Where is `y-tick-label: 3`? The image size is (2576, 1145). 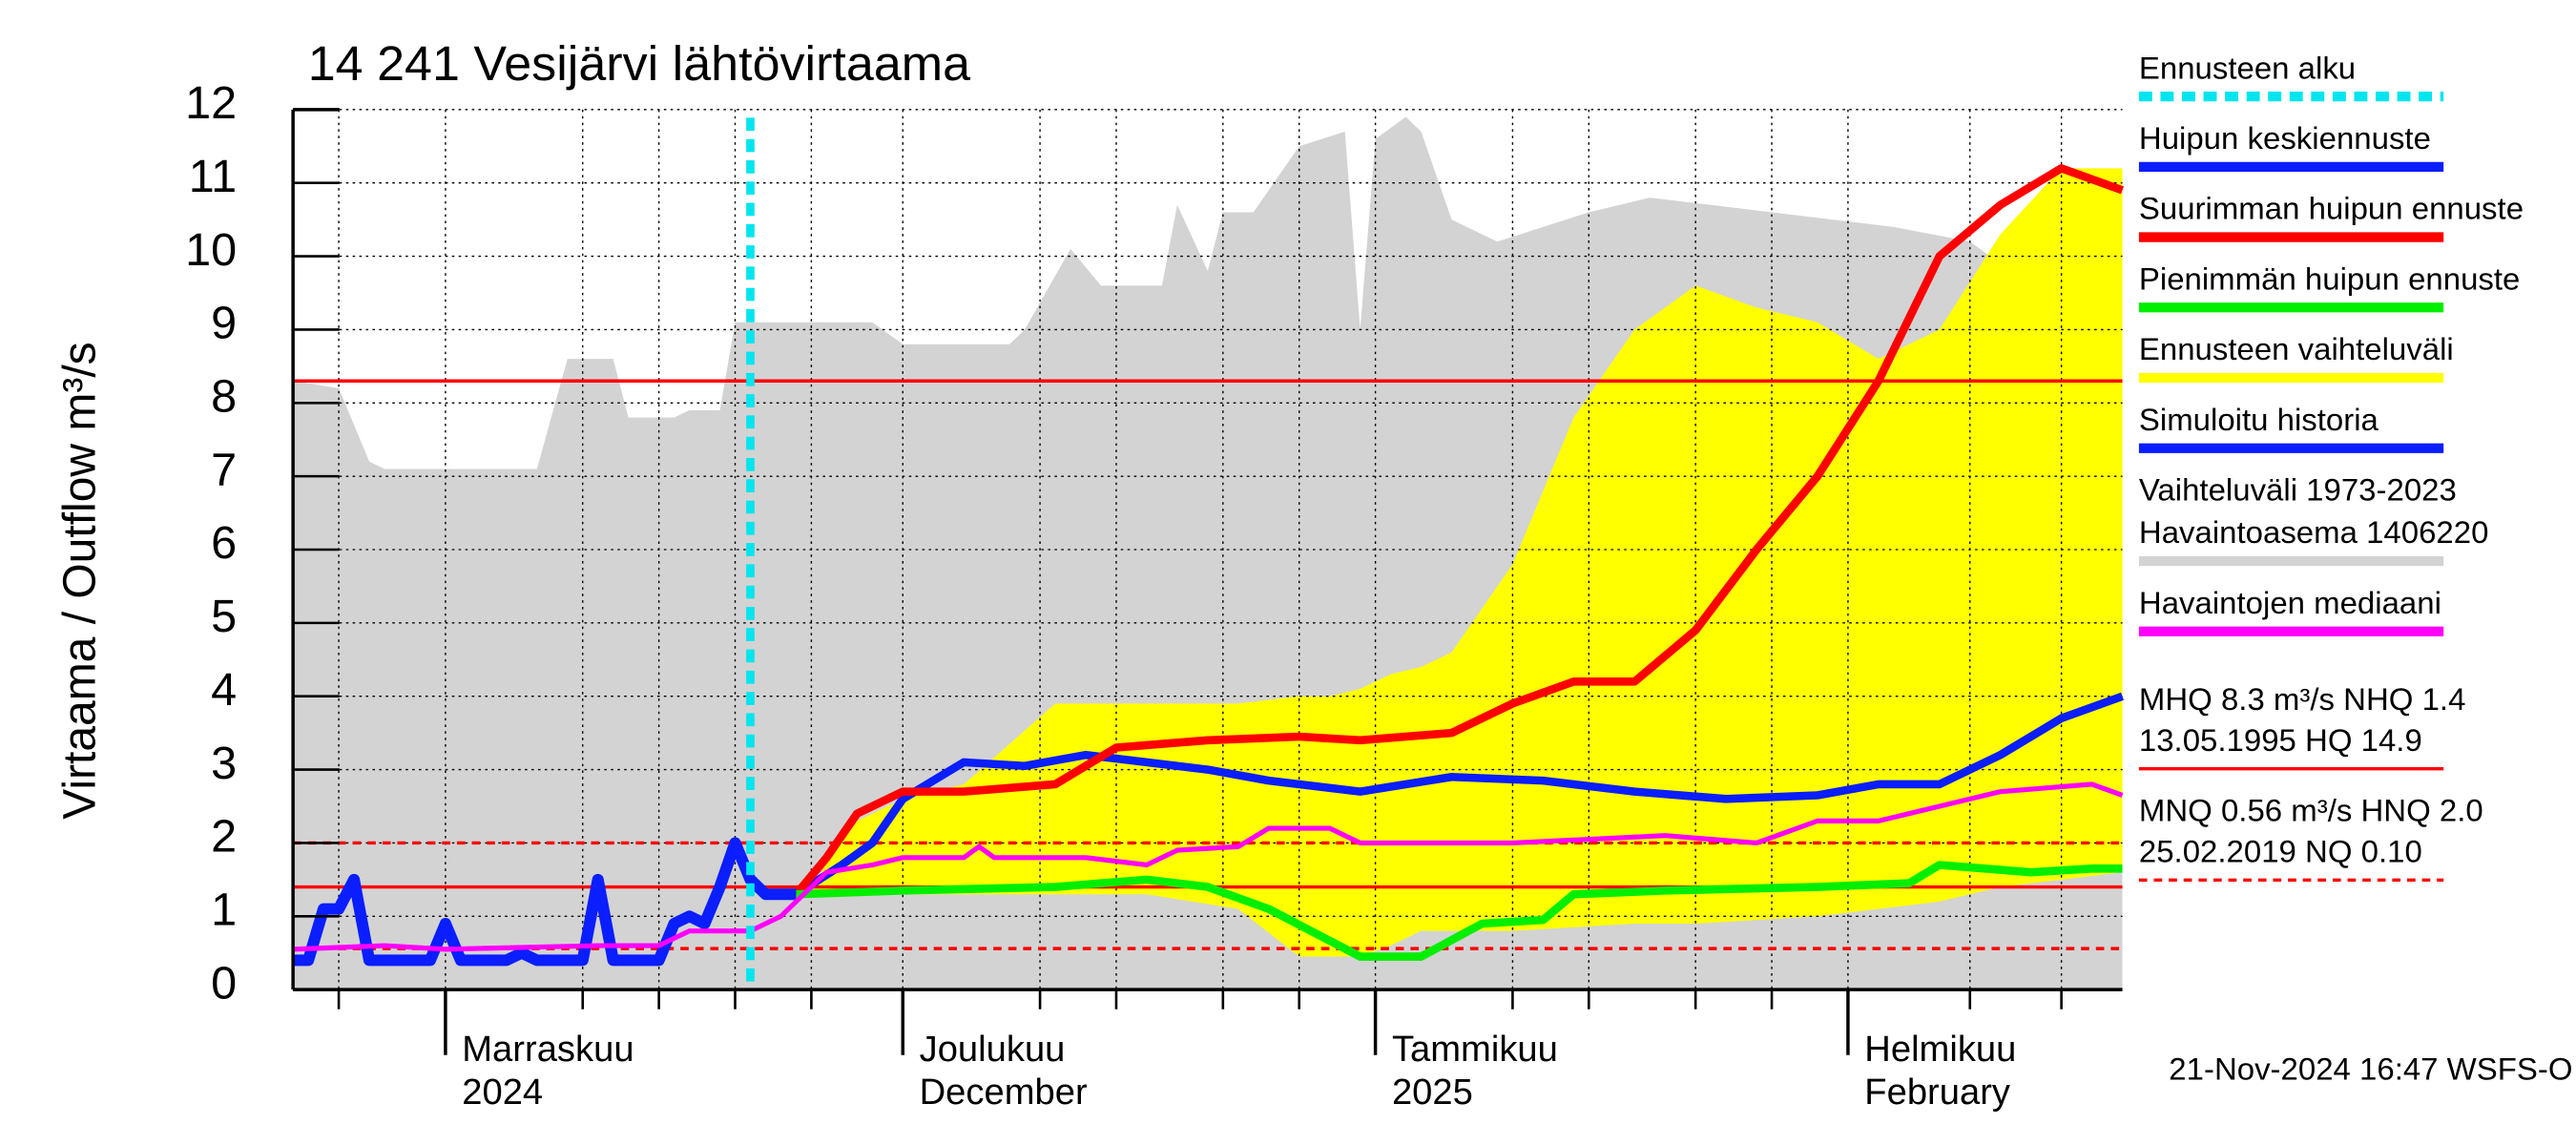 y-tick-label: 3 is located at coordinates (224, 763).